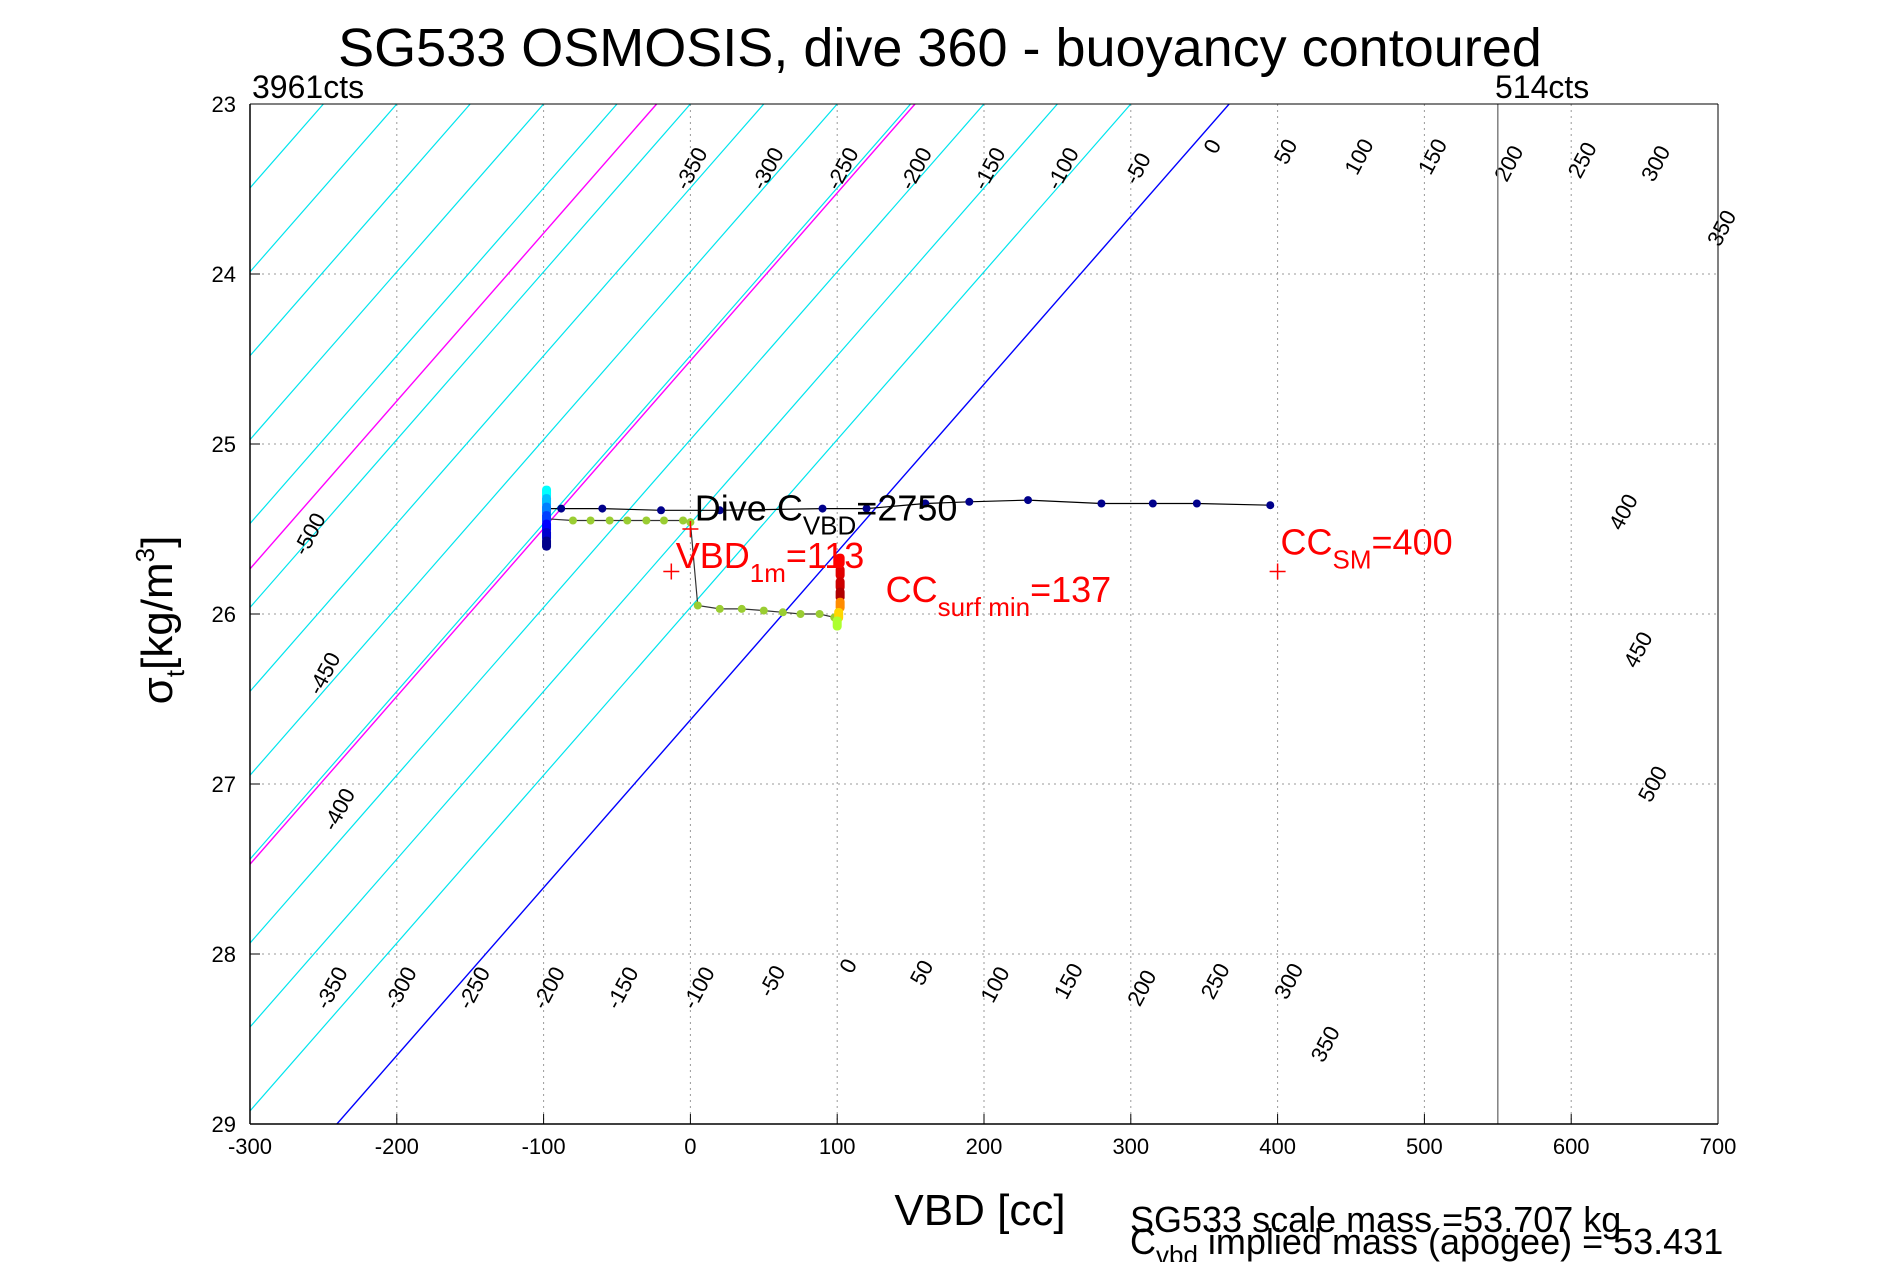 The width and height of the screenshot is (1891, 1262). What do you see at coordinates (984, 1146) in the screenshot?
I see `x-tick-label: 200` at bounding box center [984, 1146].